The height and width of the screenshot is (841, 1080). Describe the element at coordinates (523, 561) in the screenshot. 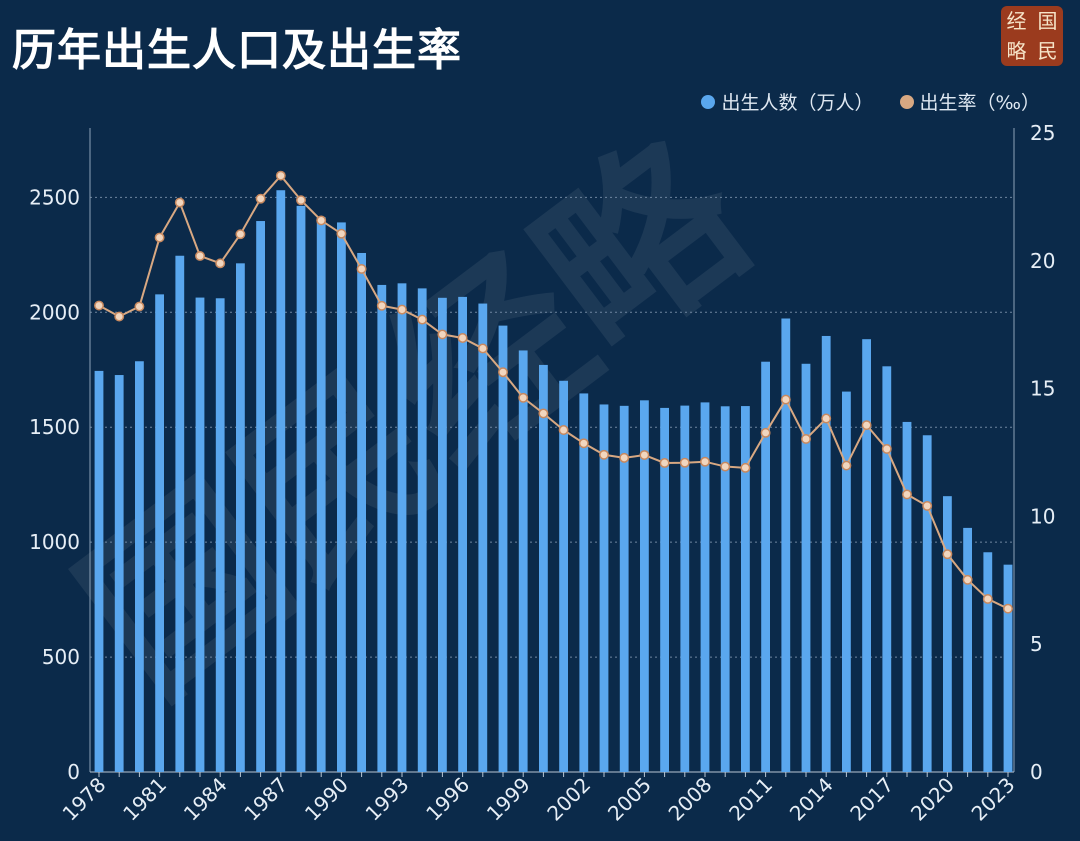

I see `bar-1999` at that location.